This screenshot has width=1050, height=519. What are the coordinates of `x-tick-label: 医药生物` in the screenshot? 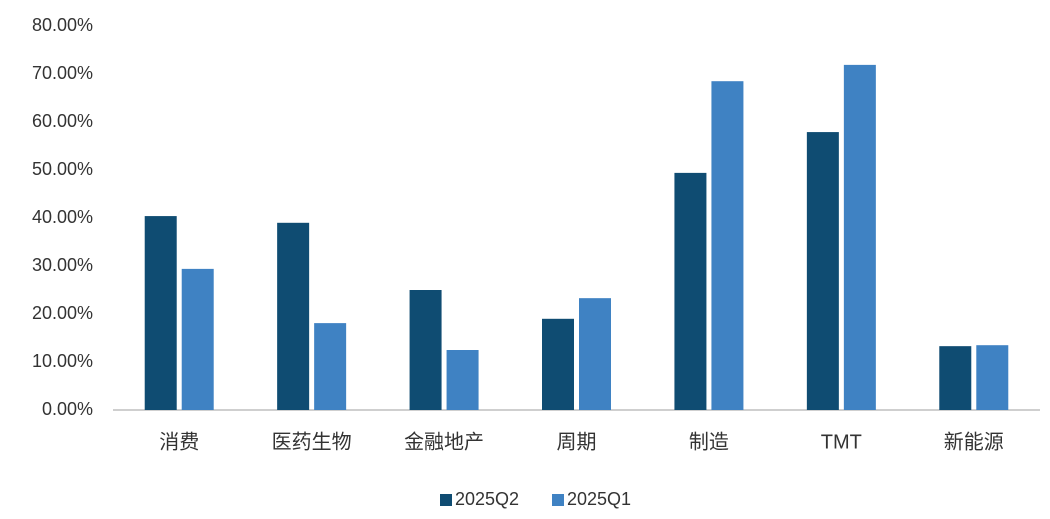 It's located at (312, 441).